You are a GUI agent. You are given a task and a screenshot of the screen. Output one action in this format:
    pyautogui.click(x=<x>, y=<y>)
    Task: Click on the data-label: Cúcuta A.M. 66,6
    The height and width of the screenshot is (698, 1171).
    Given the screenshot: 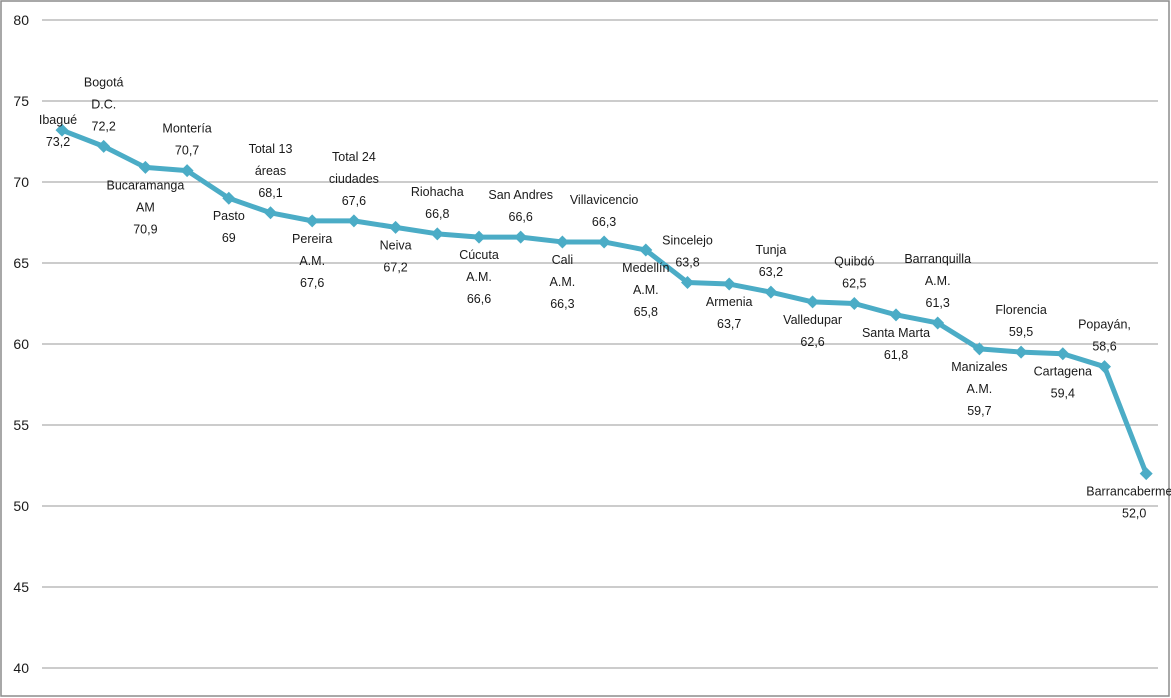 What is the action you would take?
    pyautogui.click(x=479, y=277)
    